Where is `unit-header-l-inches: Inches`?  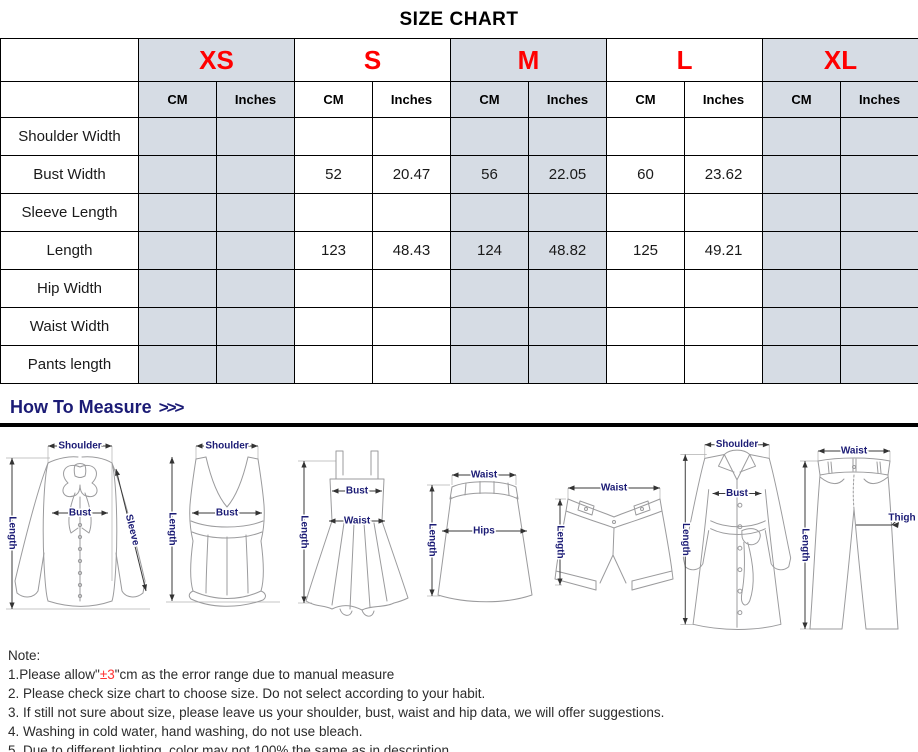
unit-header-l-inches: Inches is located at coordinates (724, 99).